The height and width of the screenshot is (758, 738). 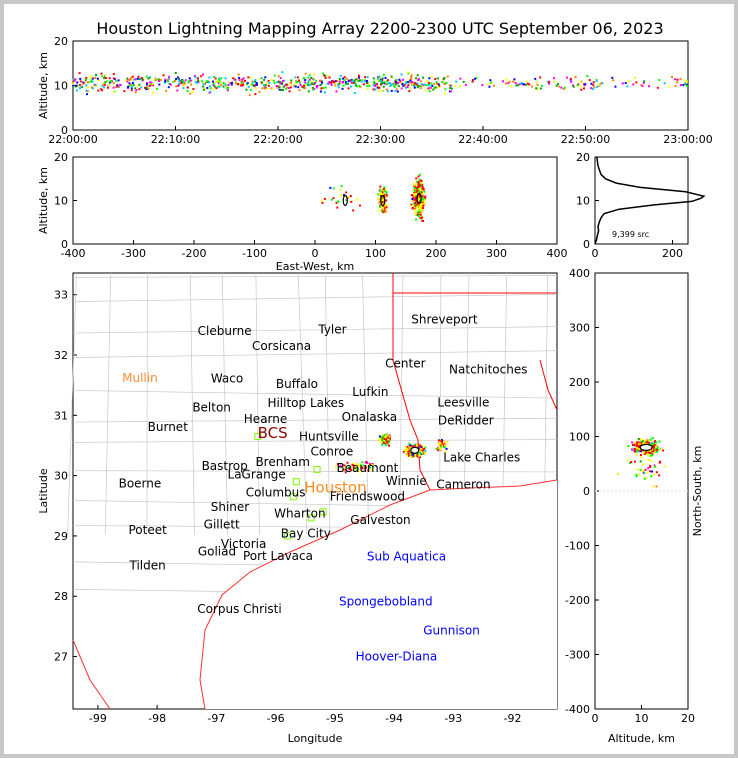 I want to click on altitude-histogram-panel: 0 200 0 10 20 9,399 src, so click(x=641, y=205).